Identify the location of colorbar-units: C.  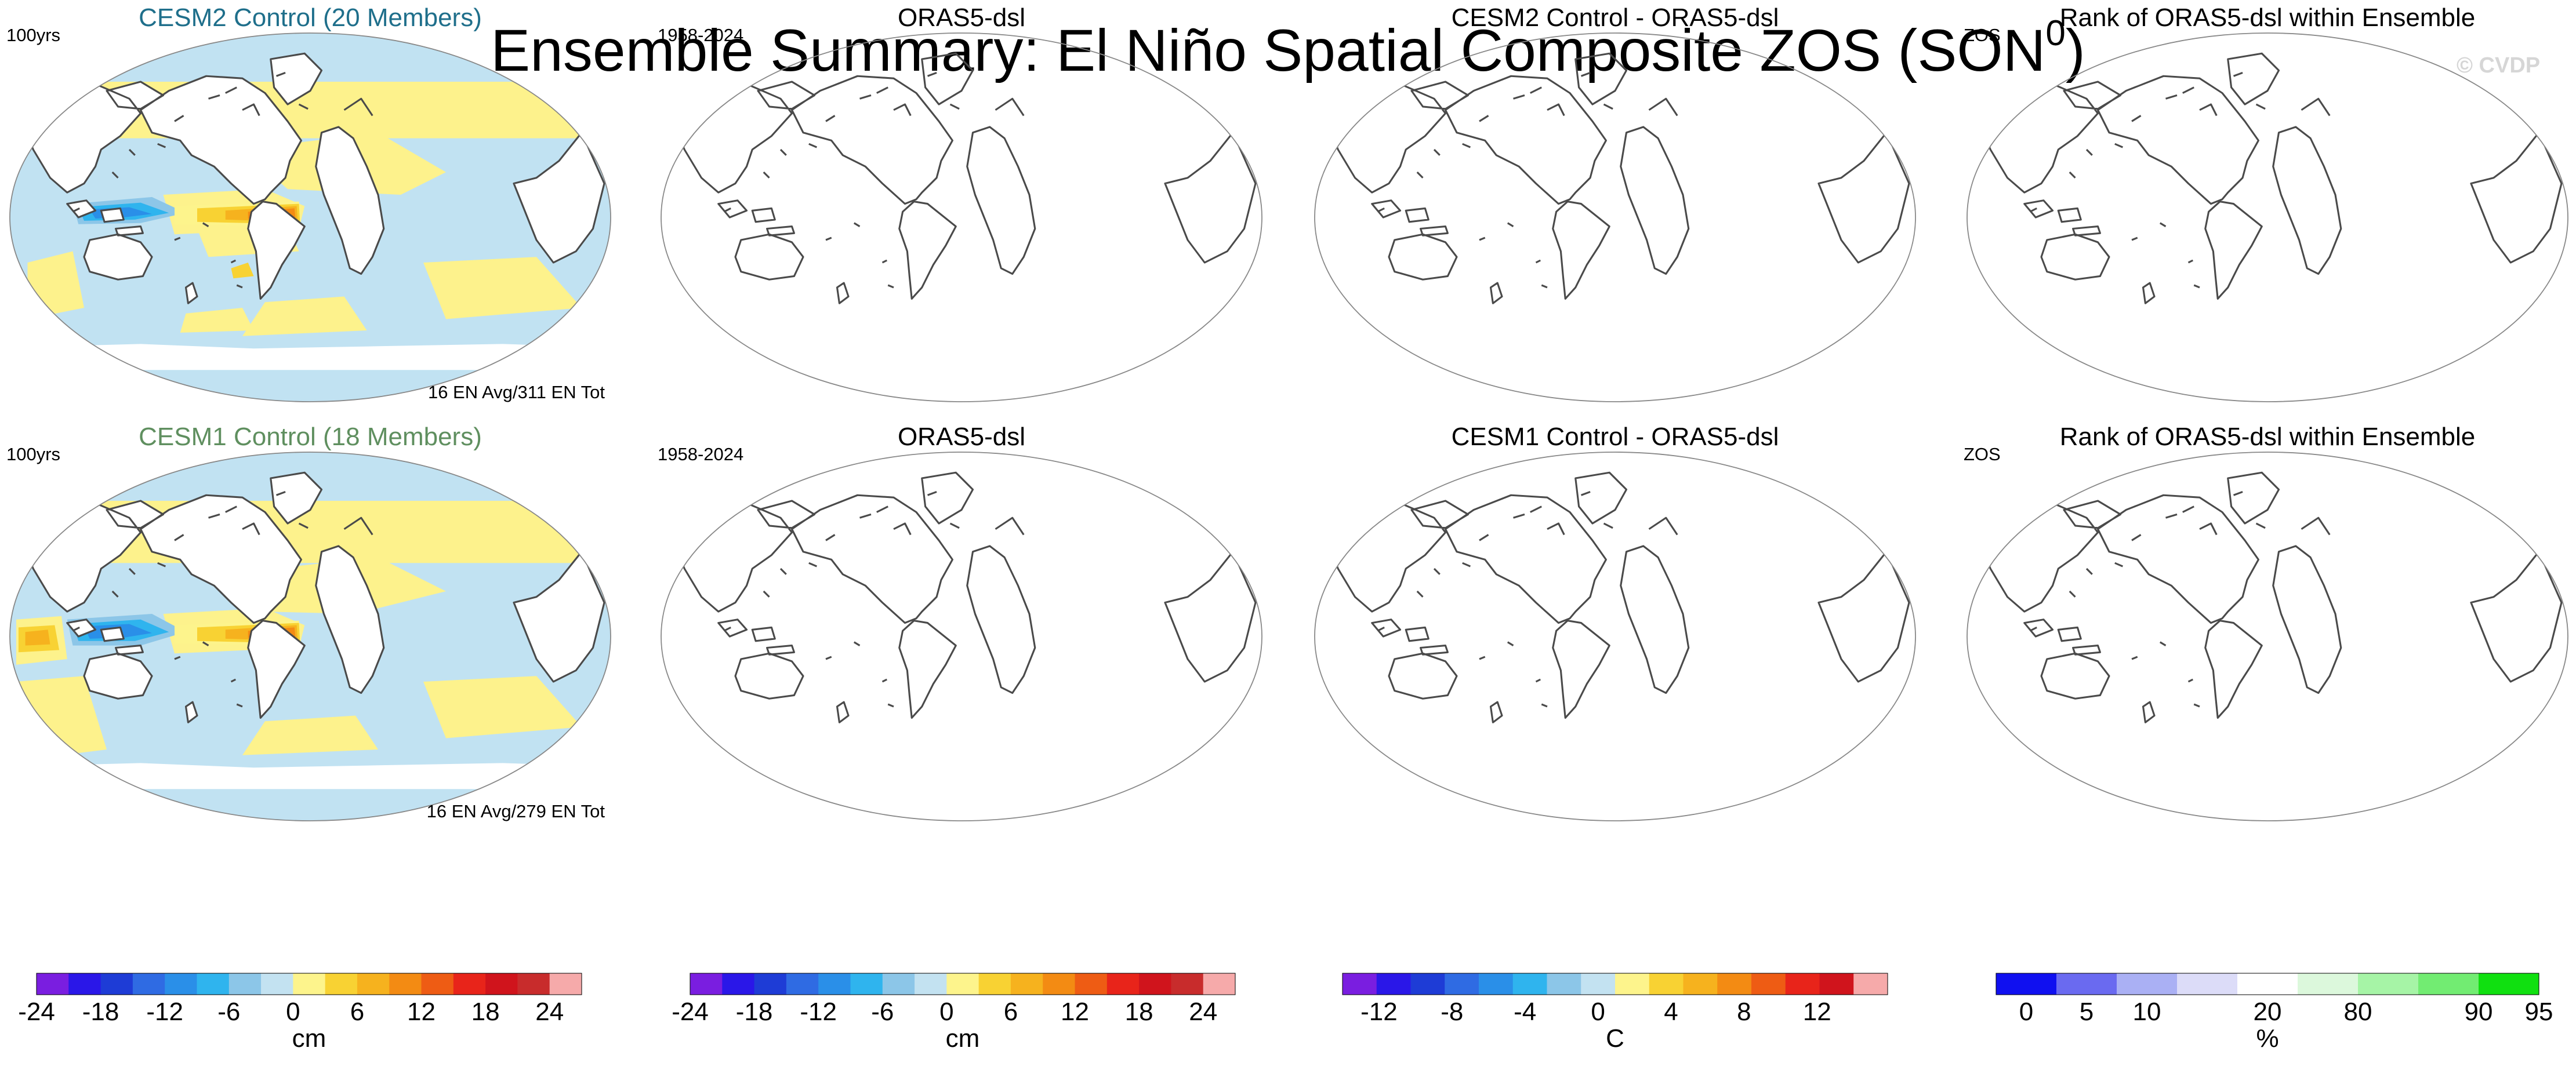
(1615, 1038).